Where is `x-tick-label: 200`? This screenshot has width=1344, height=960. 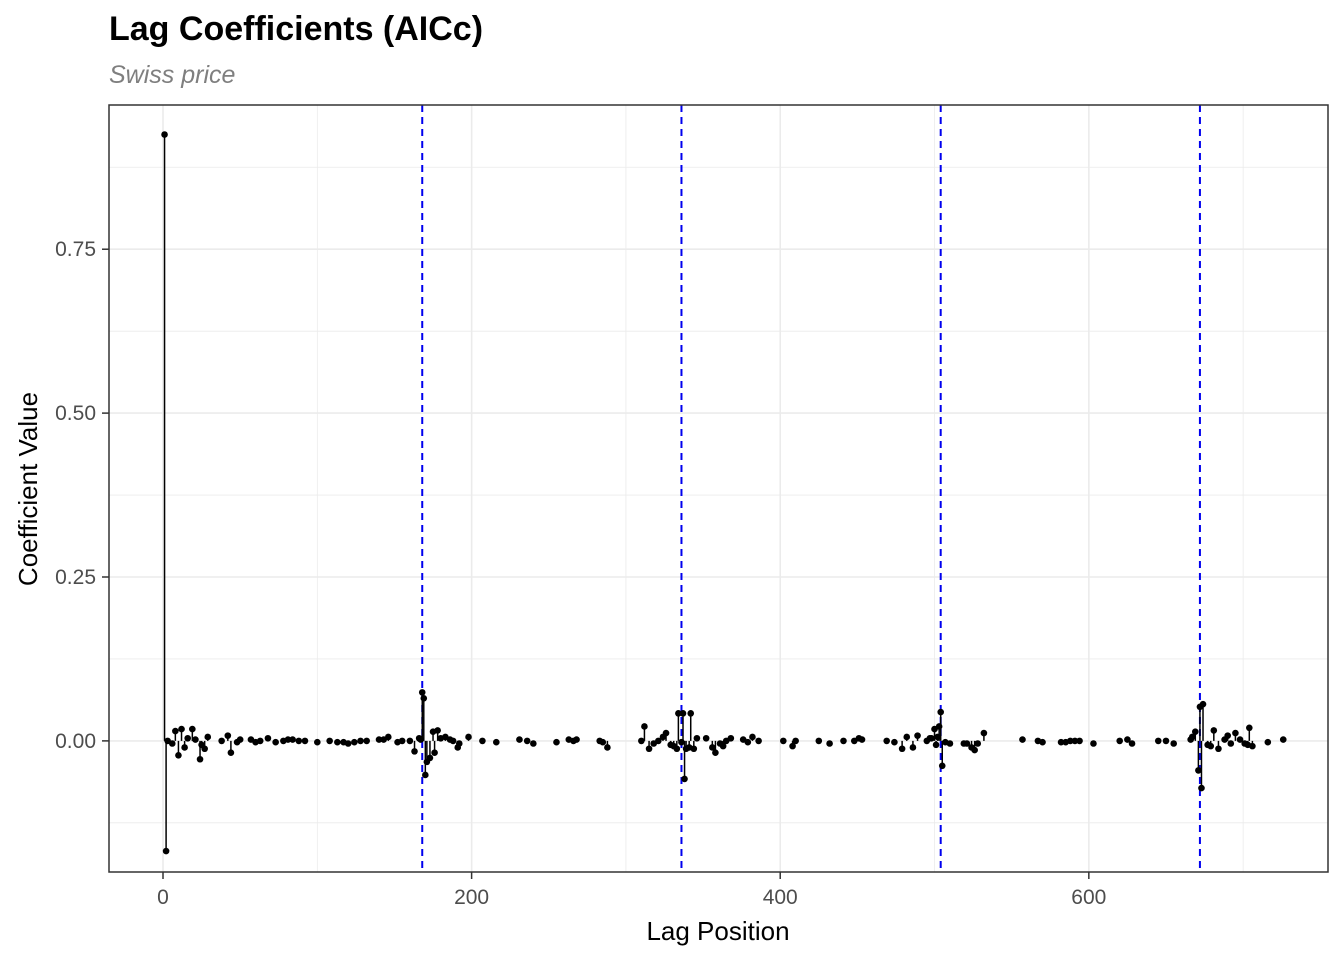 x-tick-label: 200 is located at coordinates (471, 897).